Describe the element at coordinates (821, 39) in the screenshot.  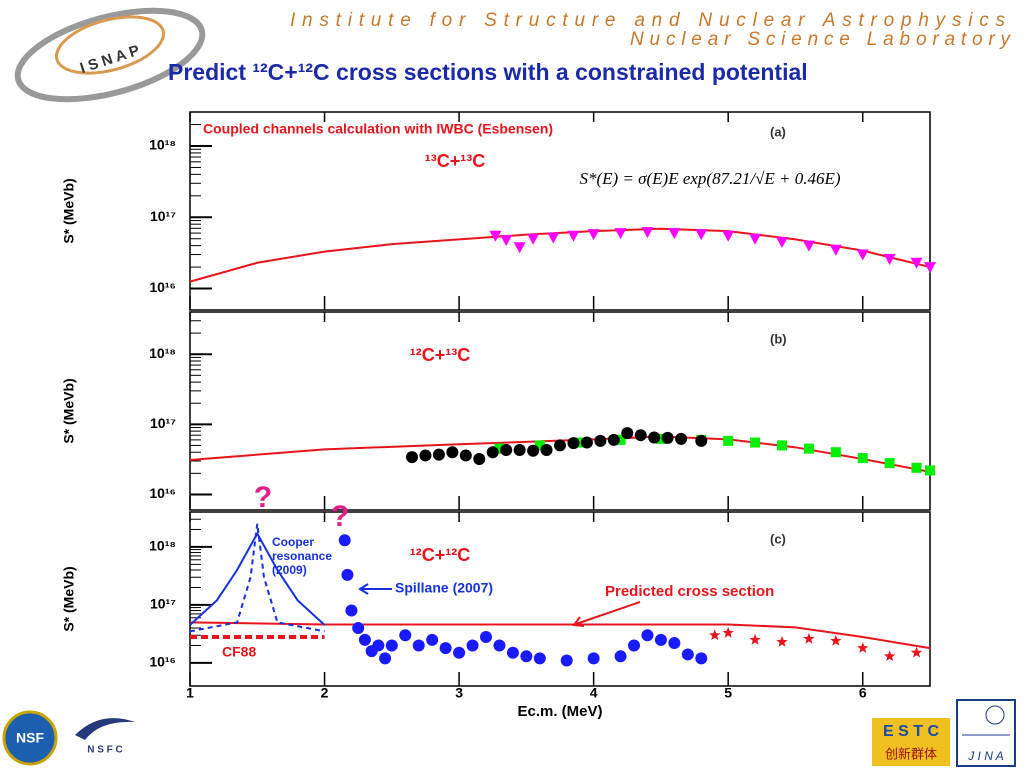
I see `lab: Nuclear Science Laboratory` at that location.